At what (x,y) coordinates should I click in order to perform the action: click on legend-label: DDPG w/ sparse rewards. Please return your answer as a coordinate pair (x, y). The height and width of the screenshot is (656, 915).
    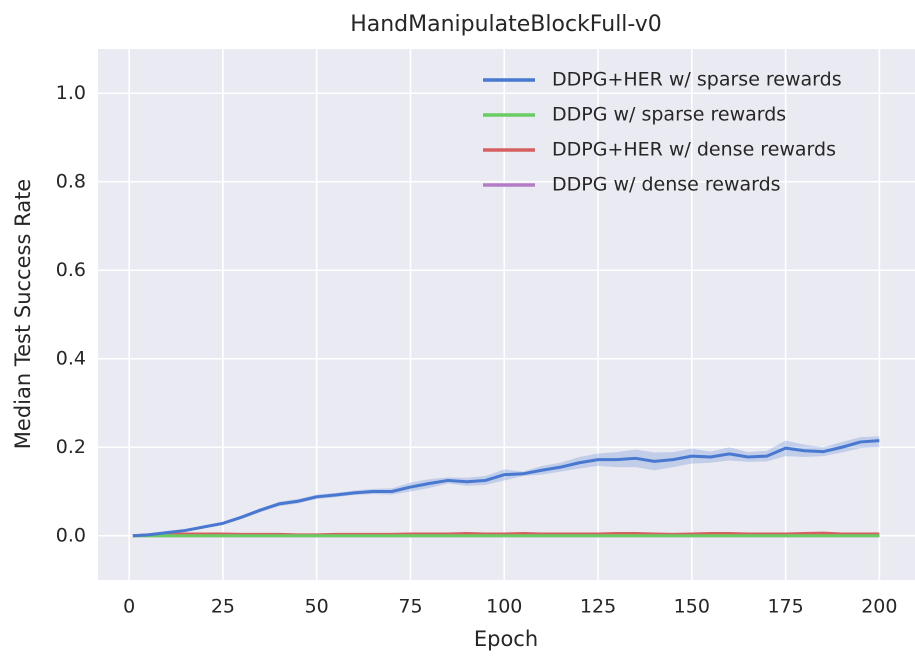
    Looking at the image, I should click on (669, 115).